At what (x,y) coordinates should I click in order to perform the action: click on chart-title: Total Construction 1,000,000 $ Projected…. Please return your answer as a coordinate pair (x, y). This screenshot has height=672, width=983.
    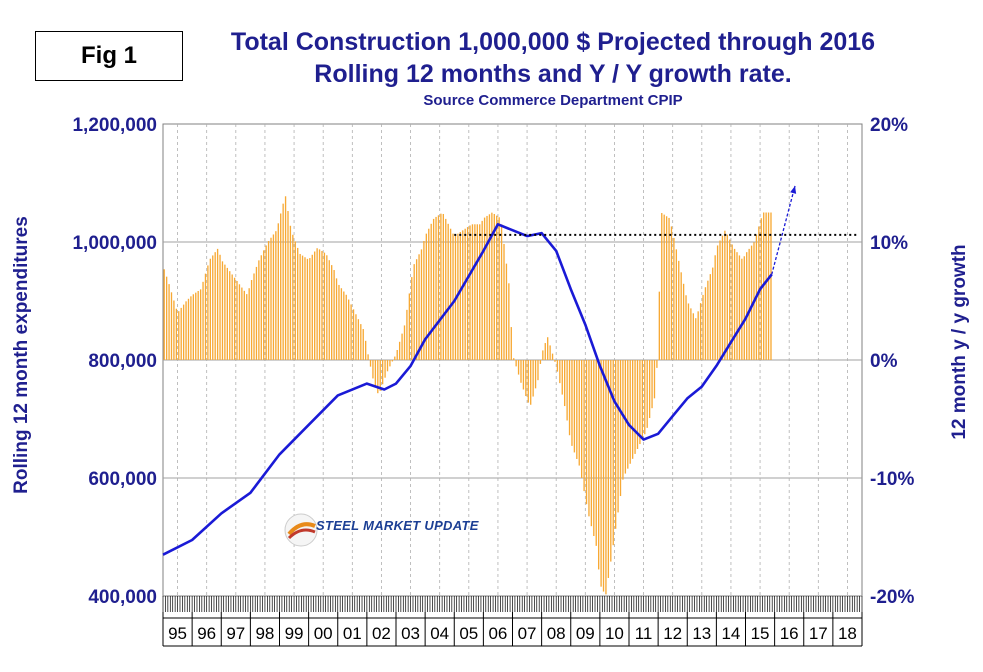
    Looking at the image, I should click on (553, 42).